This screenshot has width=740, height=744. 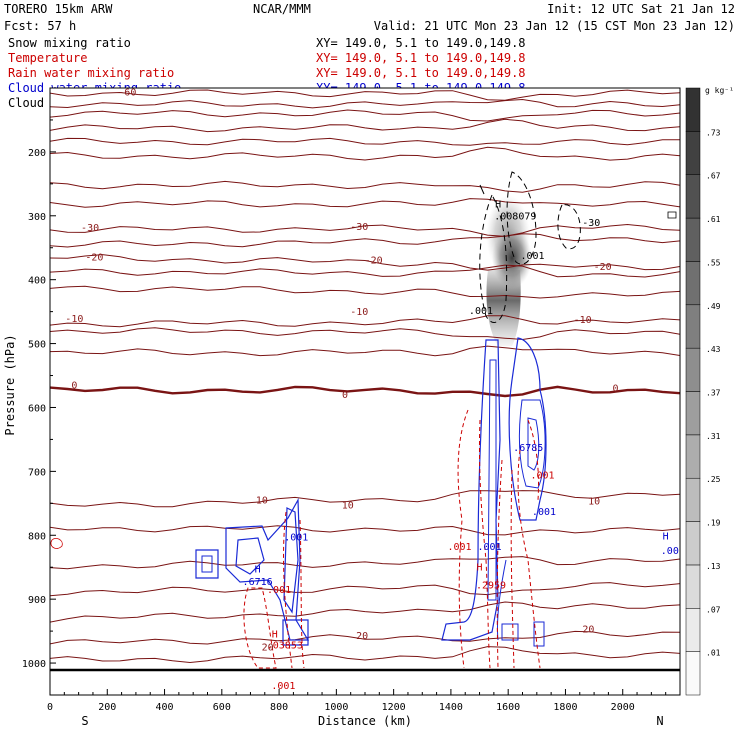 What do you see at coordinates (713, 479) in the screenshot?
I see `colorbar-label-4: .25` at bounding box center [713, 479].